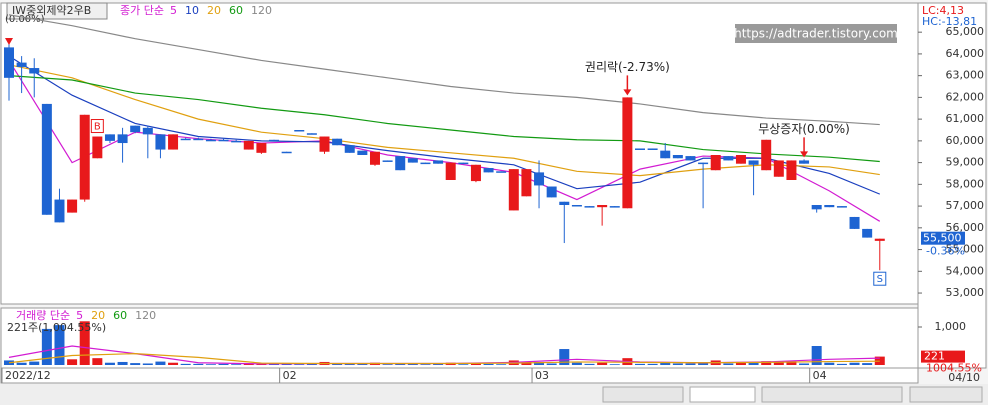  I want to click on lc: LC:4,13, so click(943, 10).